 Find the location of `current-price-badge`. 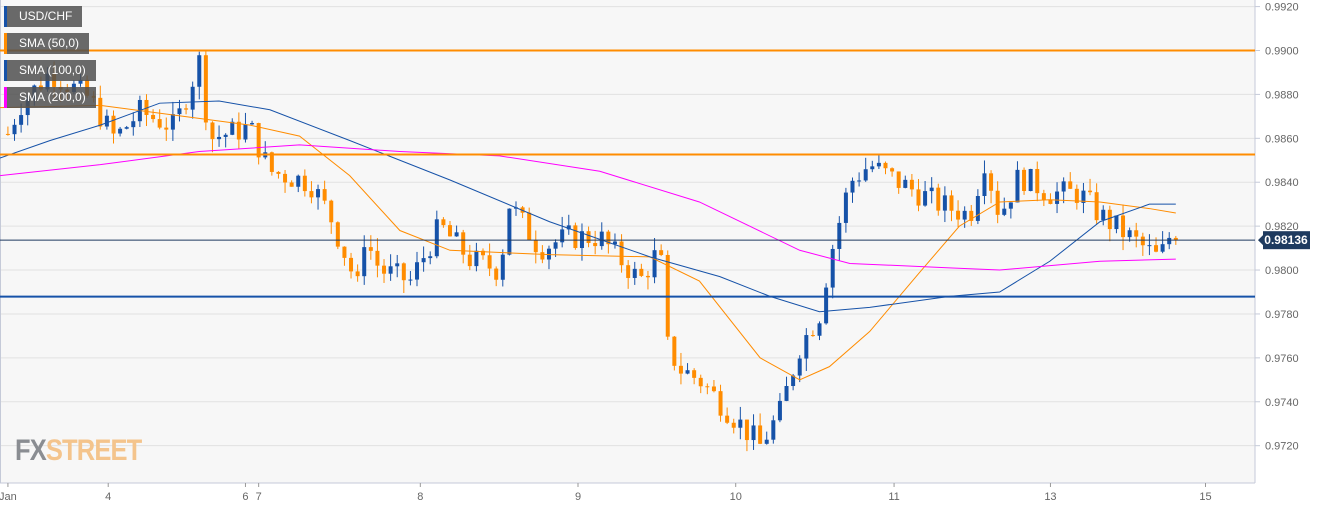

current-price-badge is located at coordinates (1286, 240).